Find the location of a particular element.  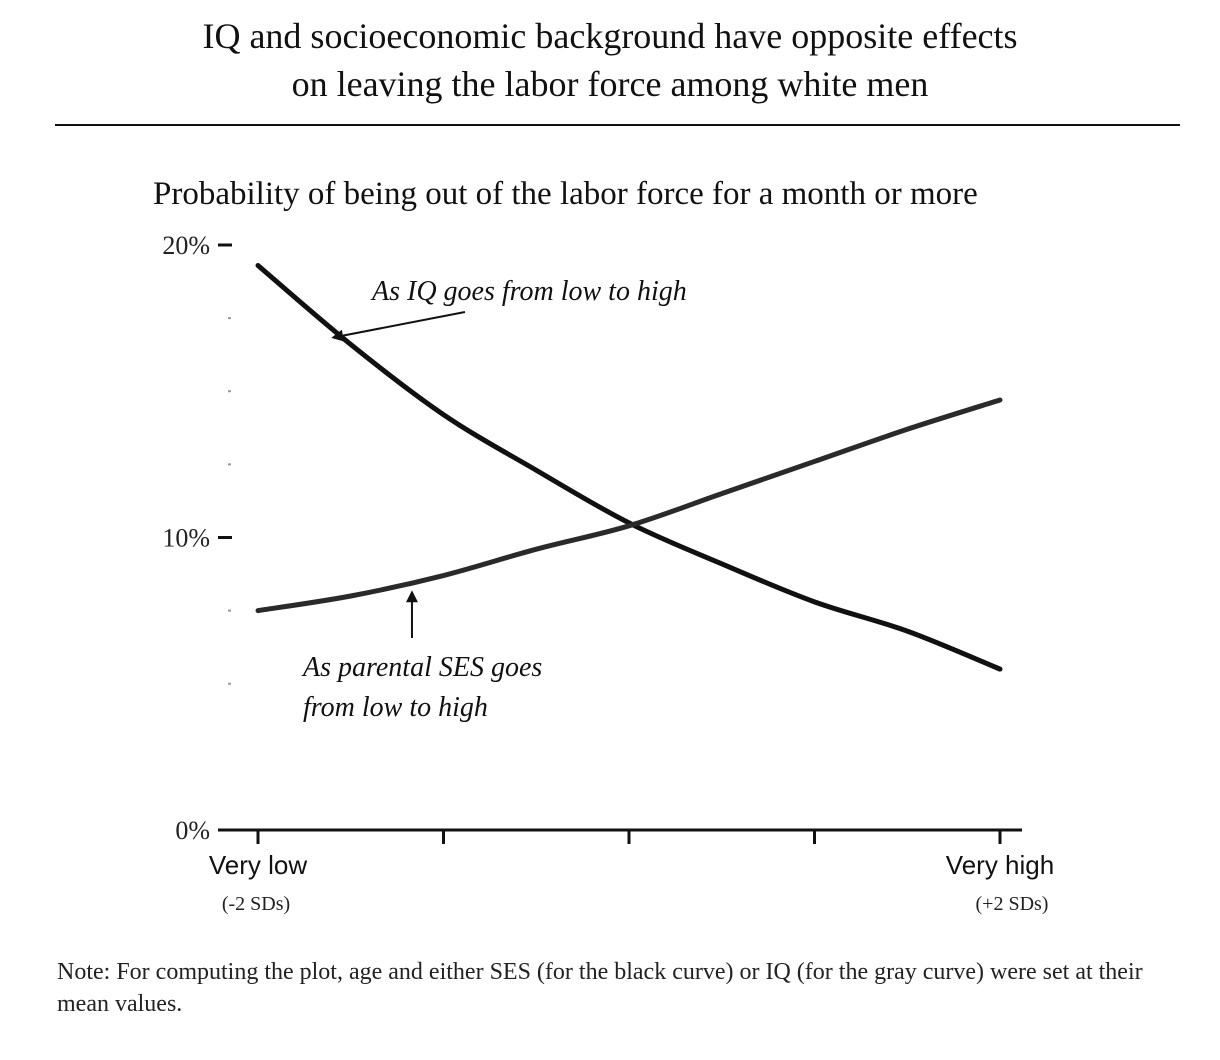

y-tick-label-1: 10% is located at coordinates (186, 538).